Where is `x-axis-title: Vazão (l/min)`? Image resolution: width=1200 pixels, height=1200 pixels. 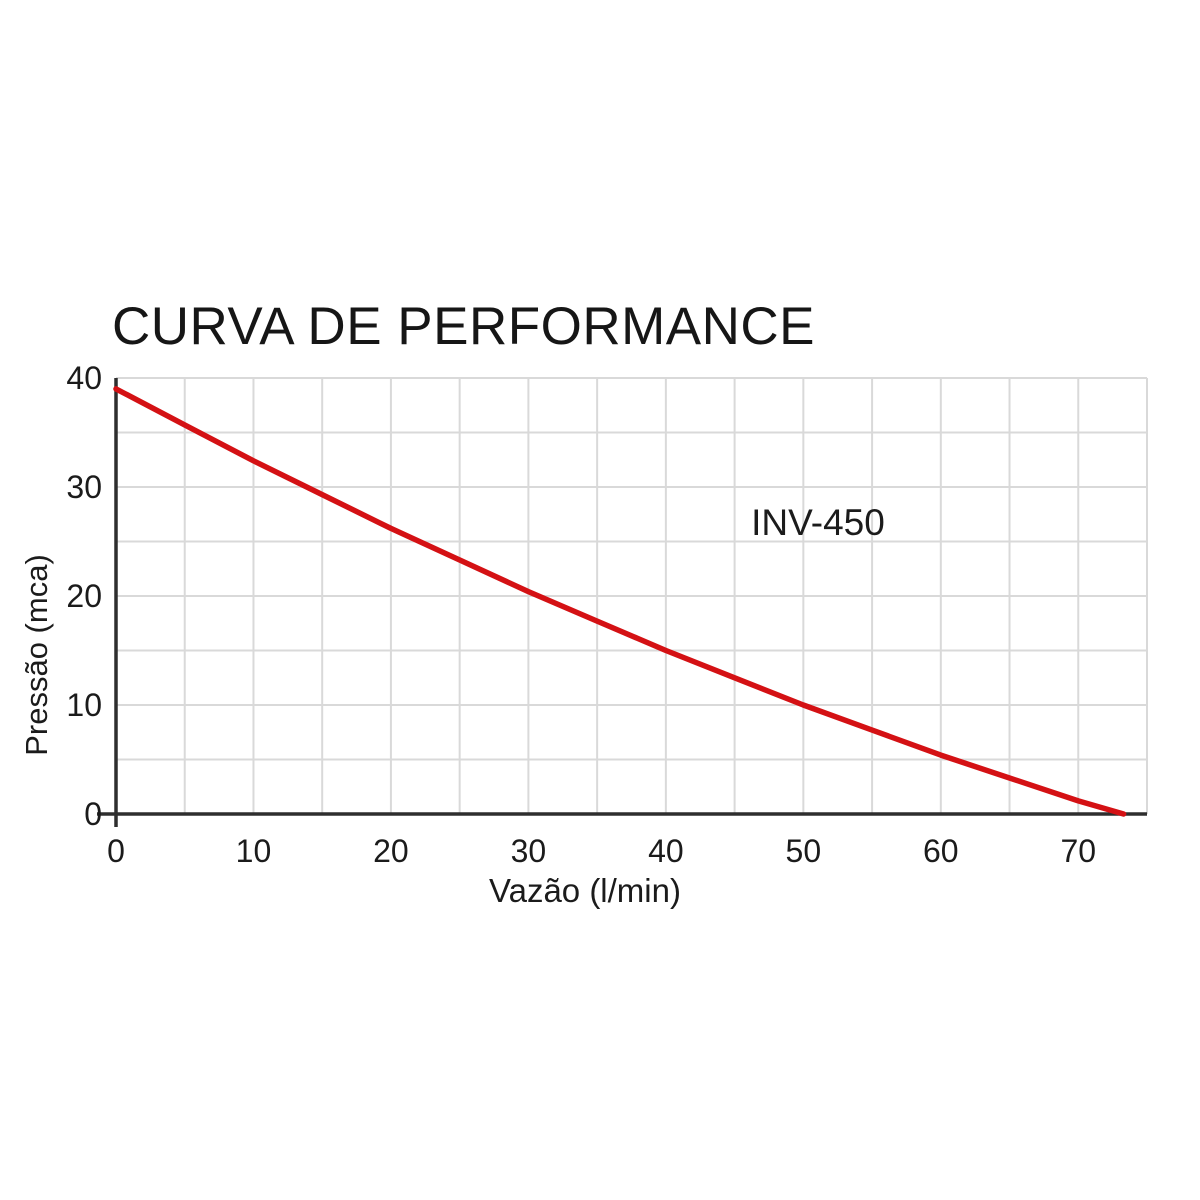
x-axis-title: Vazão (l/min) is located at coordinates (585, 890).